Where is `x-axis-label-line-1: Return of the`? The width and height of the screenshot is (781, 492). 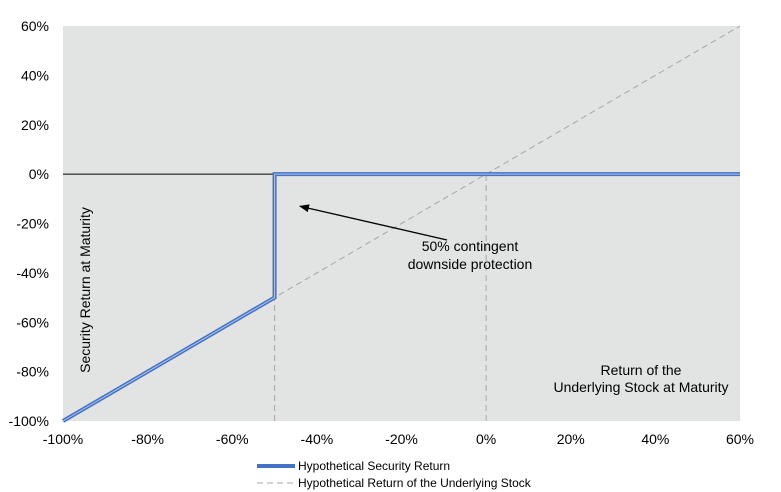 x-axis-label-line-1: Return of the is located at coordinates (641, 370).